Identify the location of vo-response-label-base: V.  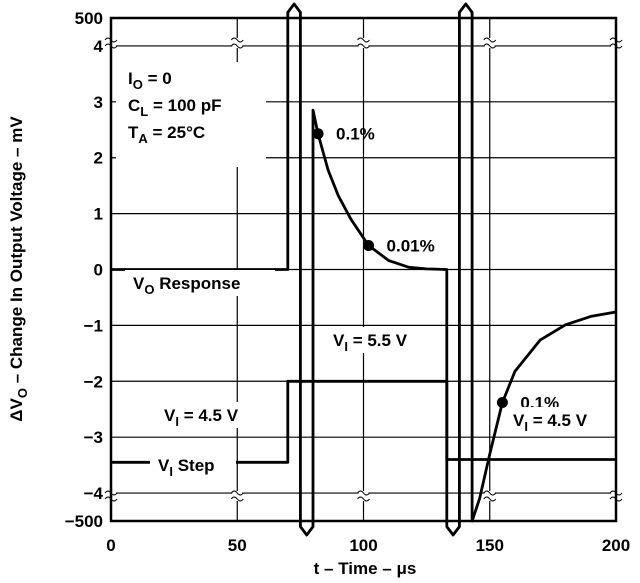
(139, 283).